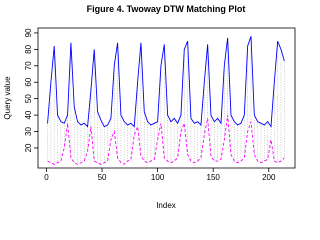  What do you see at coordinates (28, 32) in the screenshot?
I see `y-tick-label: 90` at bounding box center [28, 32].